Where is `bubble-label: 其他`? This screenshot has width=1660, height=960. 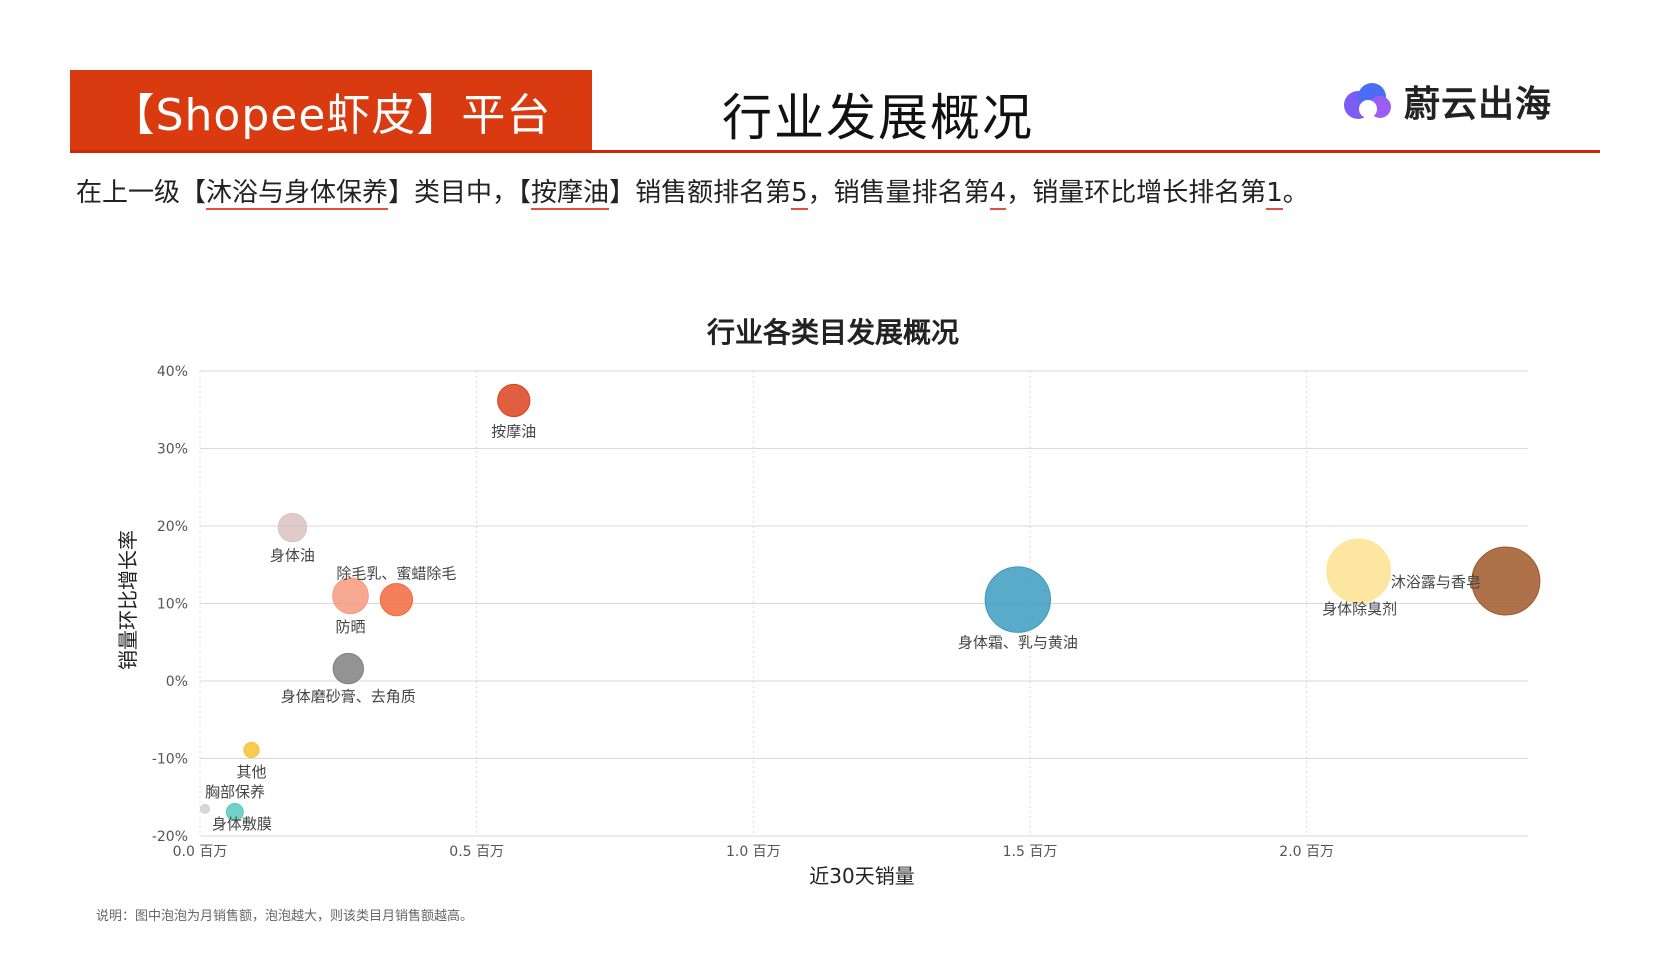 bubble-label: 其他 is located at coordinates (251, 772).